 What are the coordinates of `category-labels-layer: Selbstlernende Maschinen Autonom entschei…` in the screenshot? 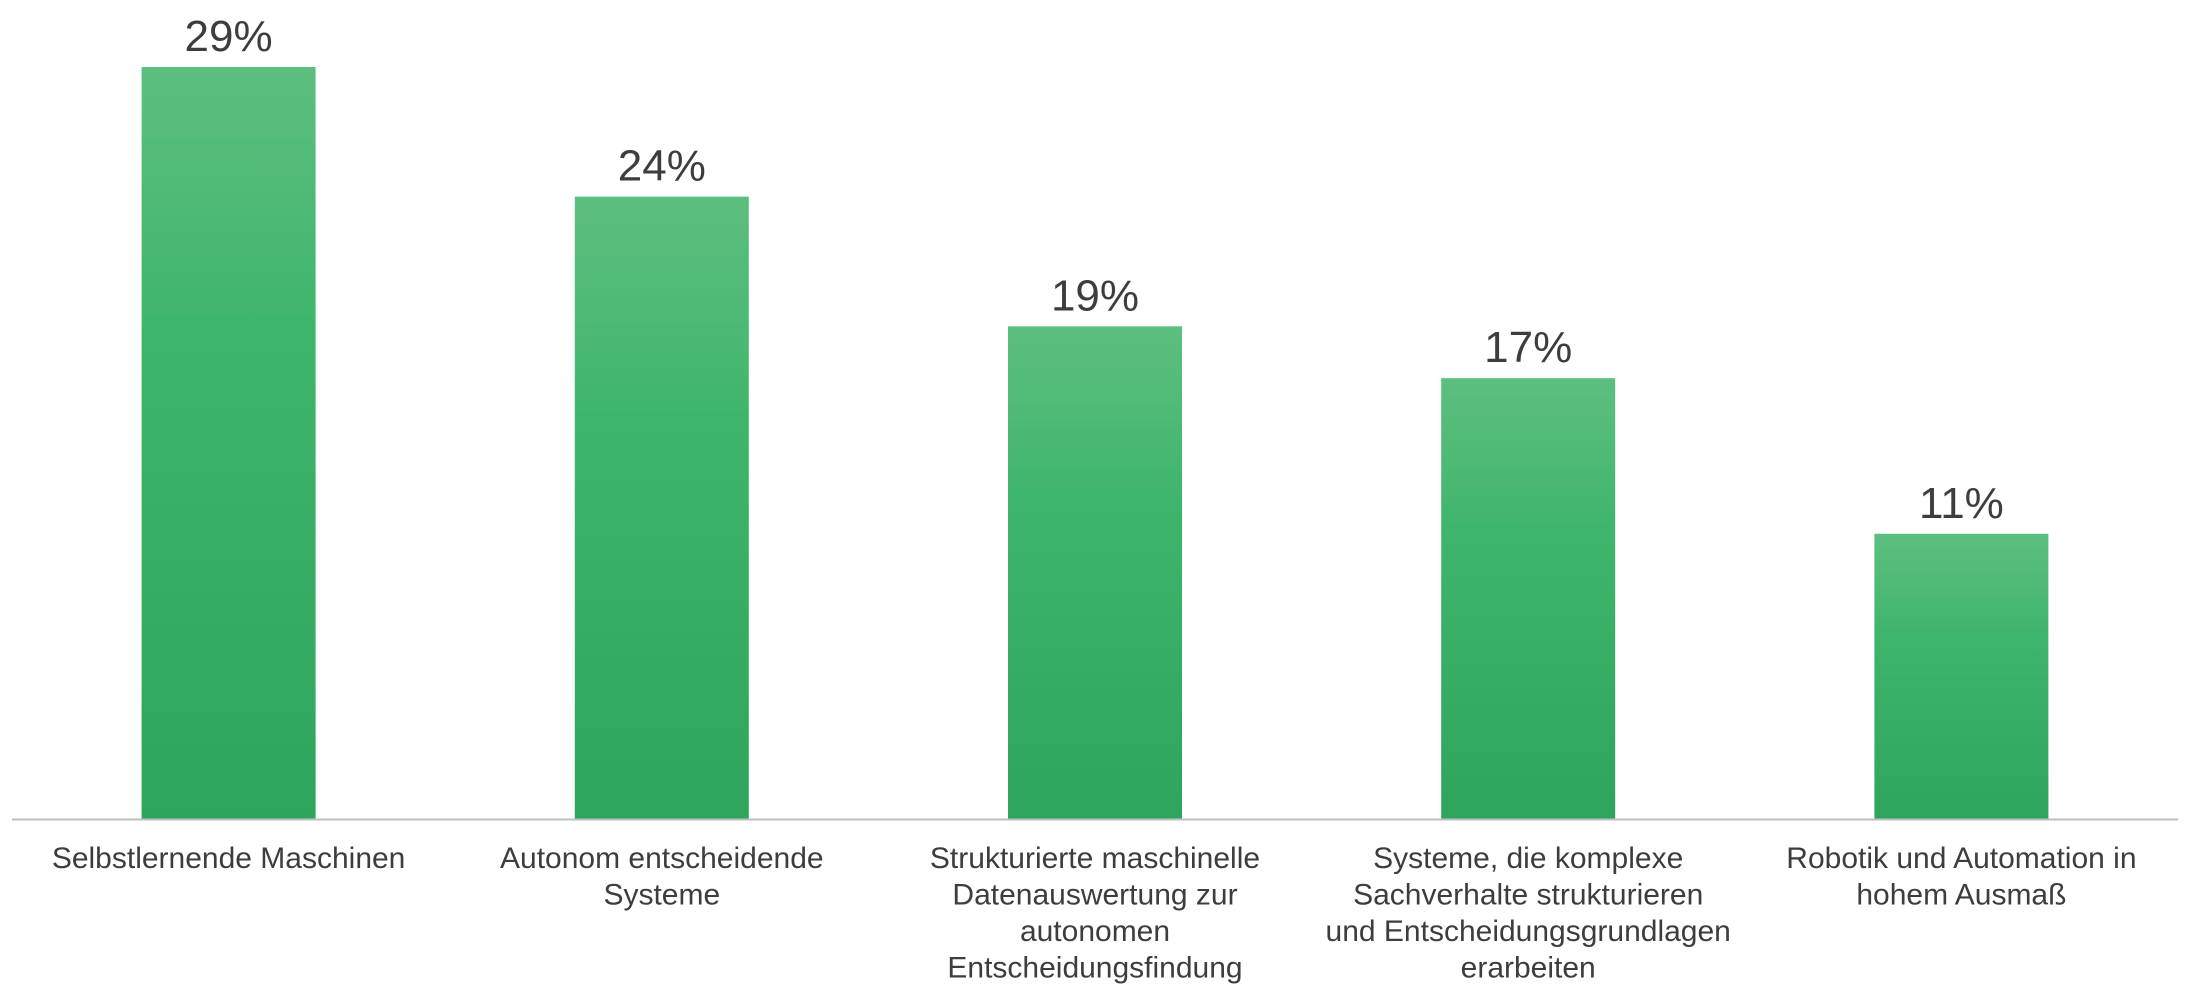 It's located at (1094, 913).